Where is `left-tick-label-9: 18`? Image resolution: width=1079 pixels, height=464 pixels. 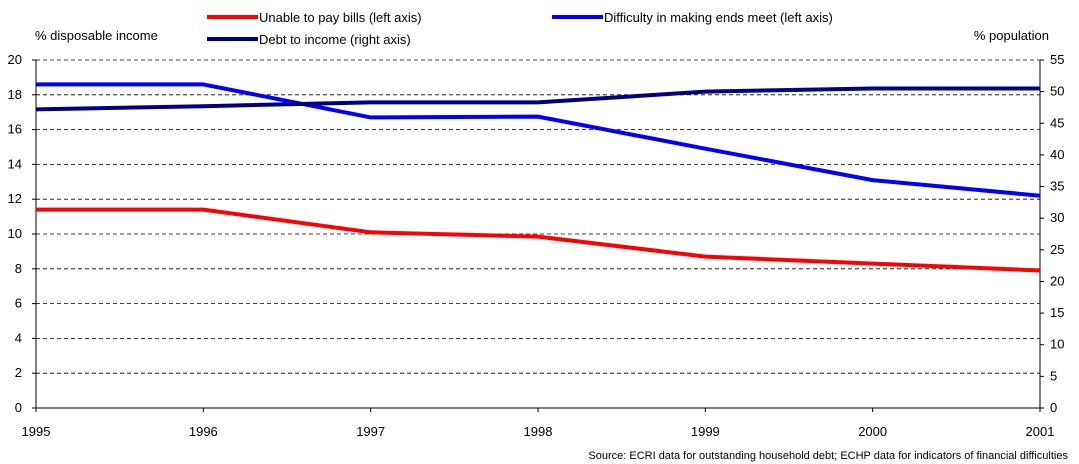
left-tick-label-9: 18 is located at coordinates (15, 94).